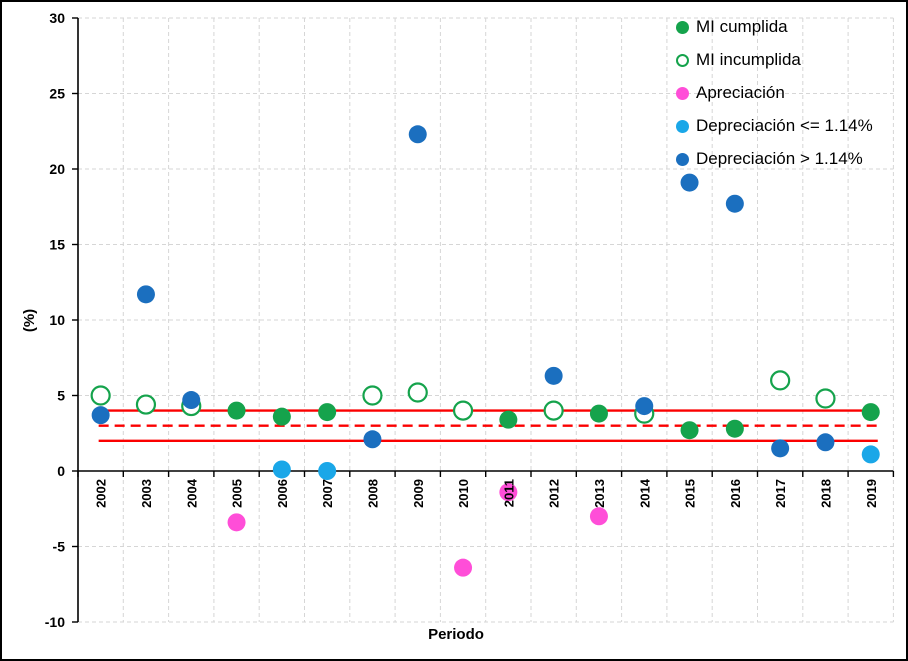 Image resolution: width=908 pixels, height=661 pixels. What do you see at coordinates (327, 471) in the screenshot?
I see `point-depreciaci-n-1-14-2007` at bounding box center [327, 471].